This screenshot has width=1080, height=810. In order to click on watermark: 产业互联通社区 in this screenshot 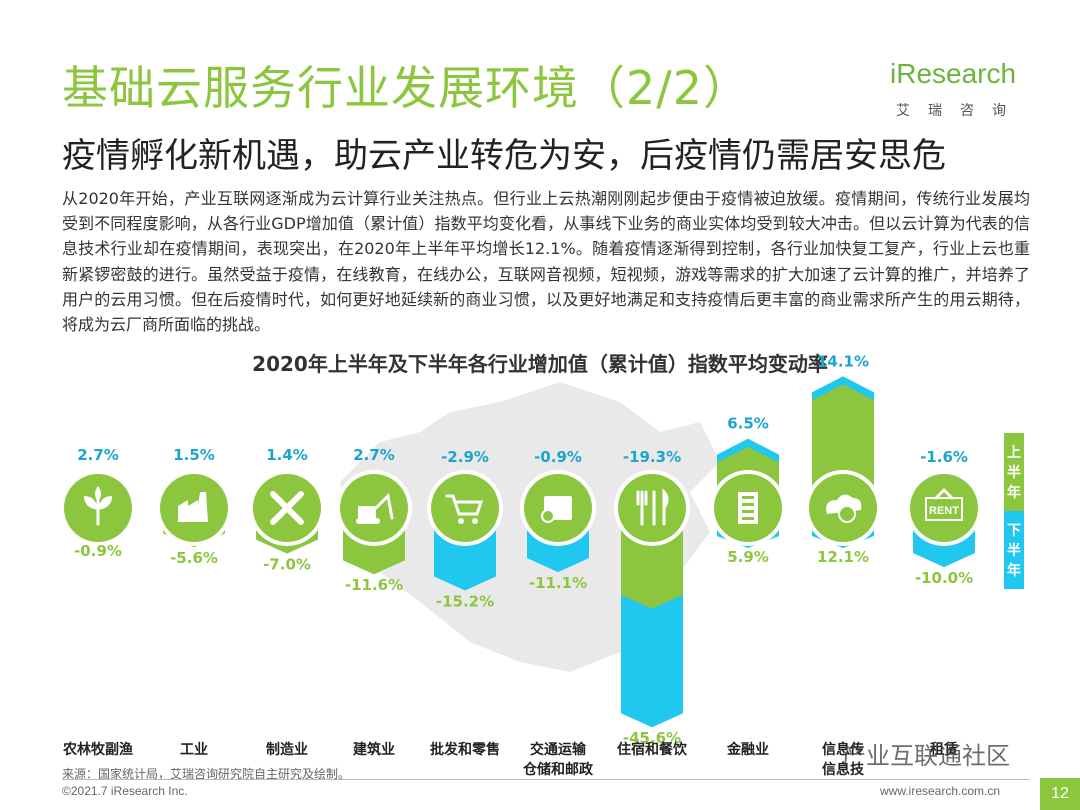, I will do `click(926, 756)`.